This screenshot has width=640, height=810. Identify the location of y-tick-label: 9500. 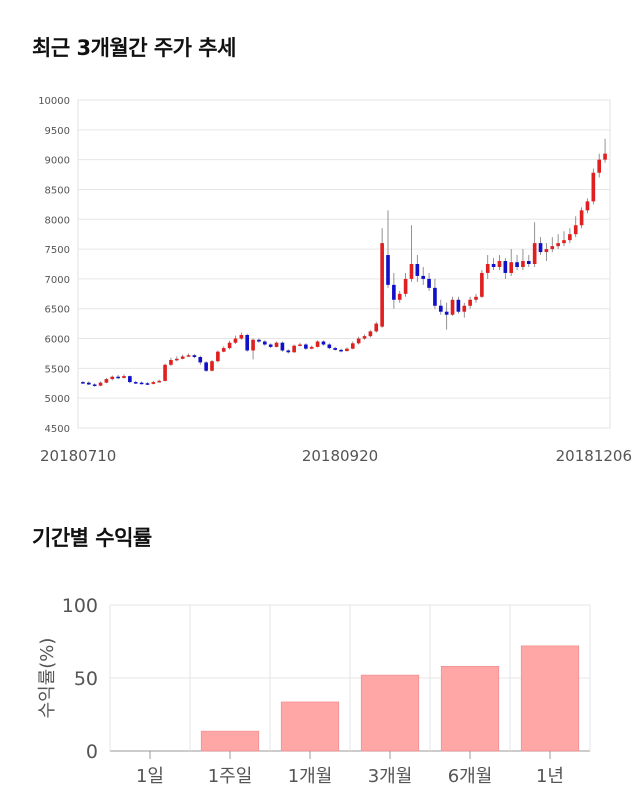
(57, 131).